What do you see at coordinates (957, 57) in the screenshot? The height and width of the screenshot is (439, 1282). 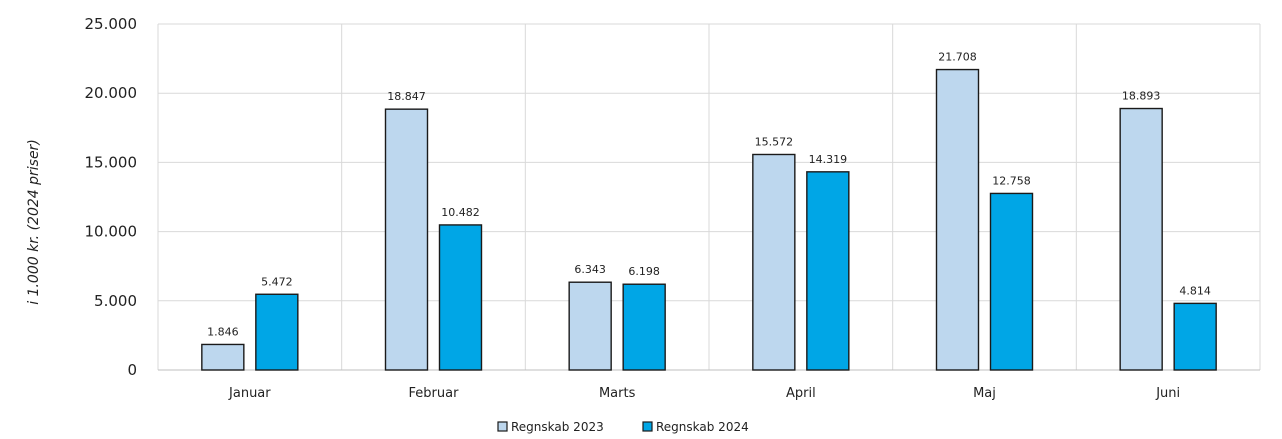 I see `data-label: 21.708` at bounding box center [957, 57].